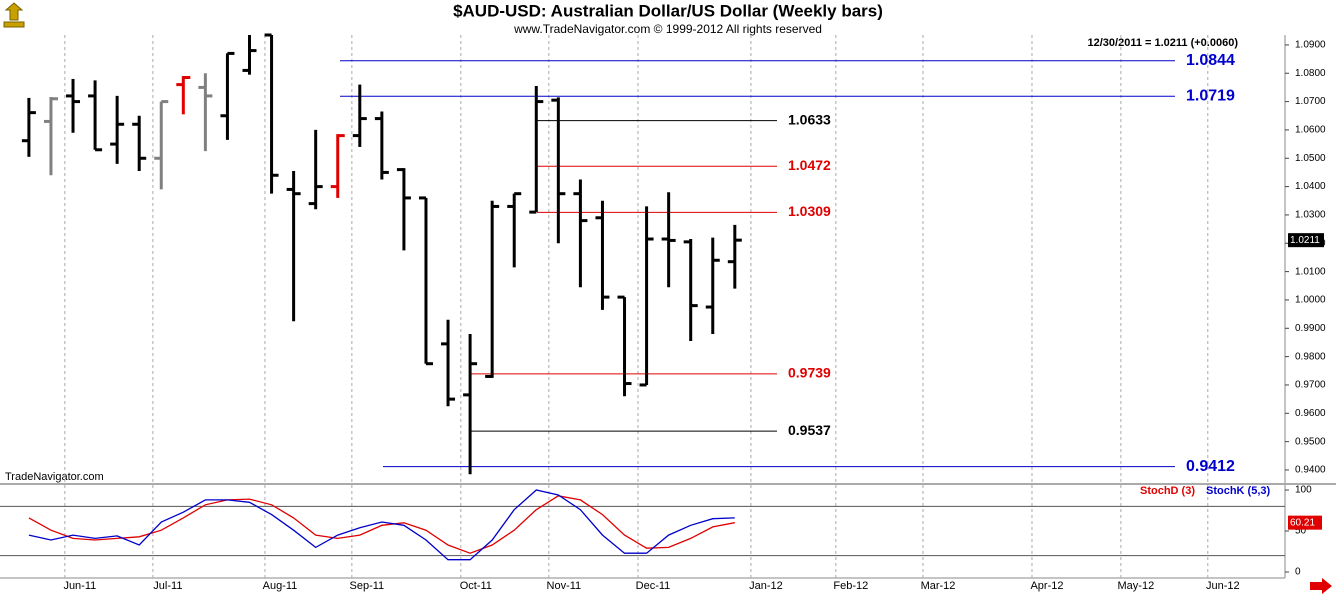 This screenshot has height=599, width=1336. Describe the element at coordinates (564, 586) in the screenshot. I see `x-tick-label: Nov-11` at that location.